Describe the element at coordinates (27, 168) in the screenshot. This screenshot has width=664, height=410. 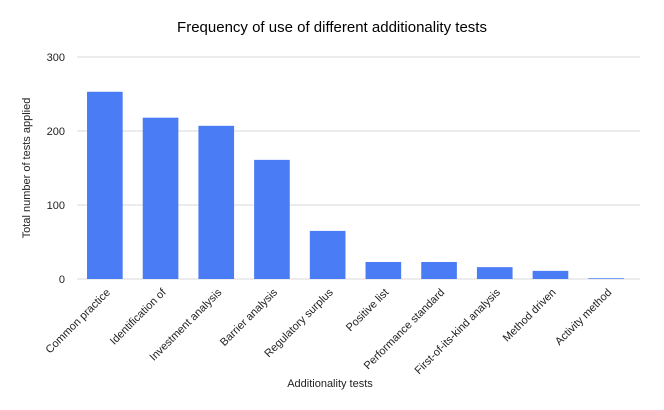
I see `y-axis-label: Total number of tests applied` at that location.